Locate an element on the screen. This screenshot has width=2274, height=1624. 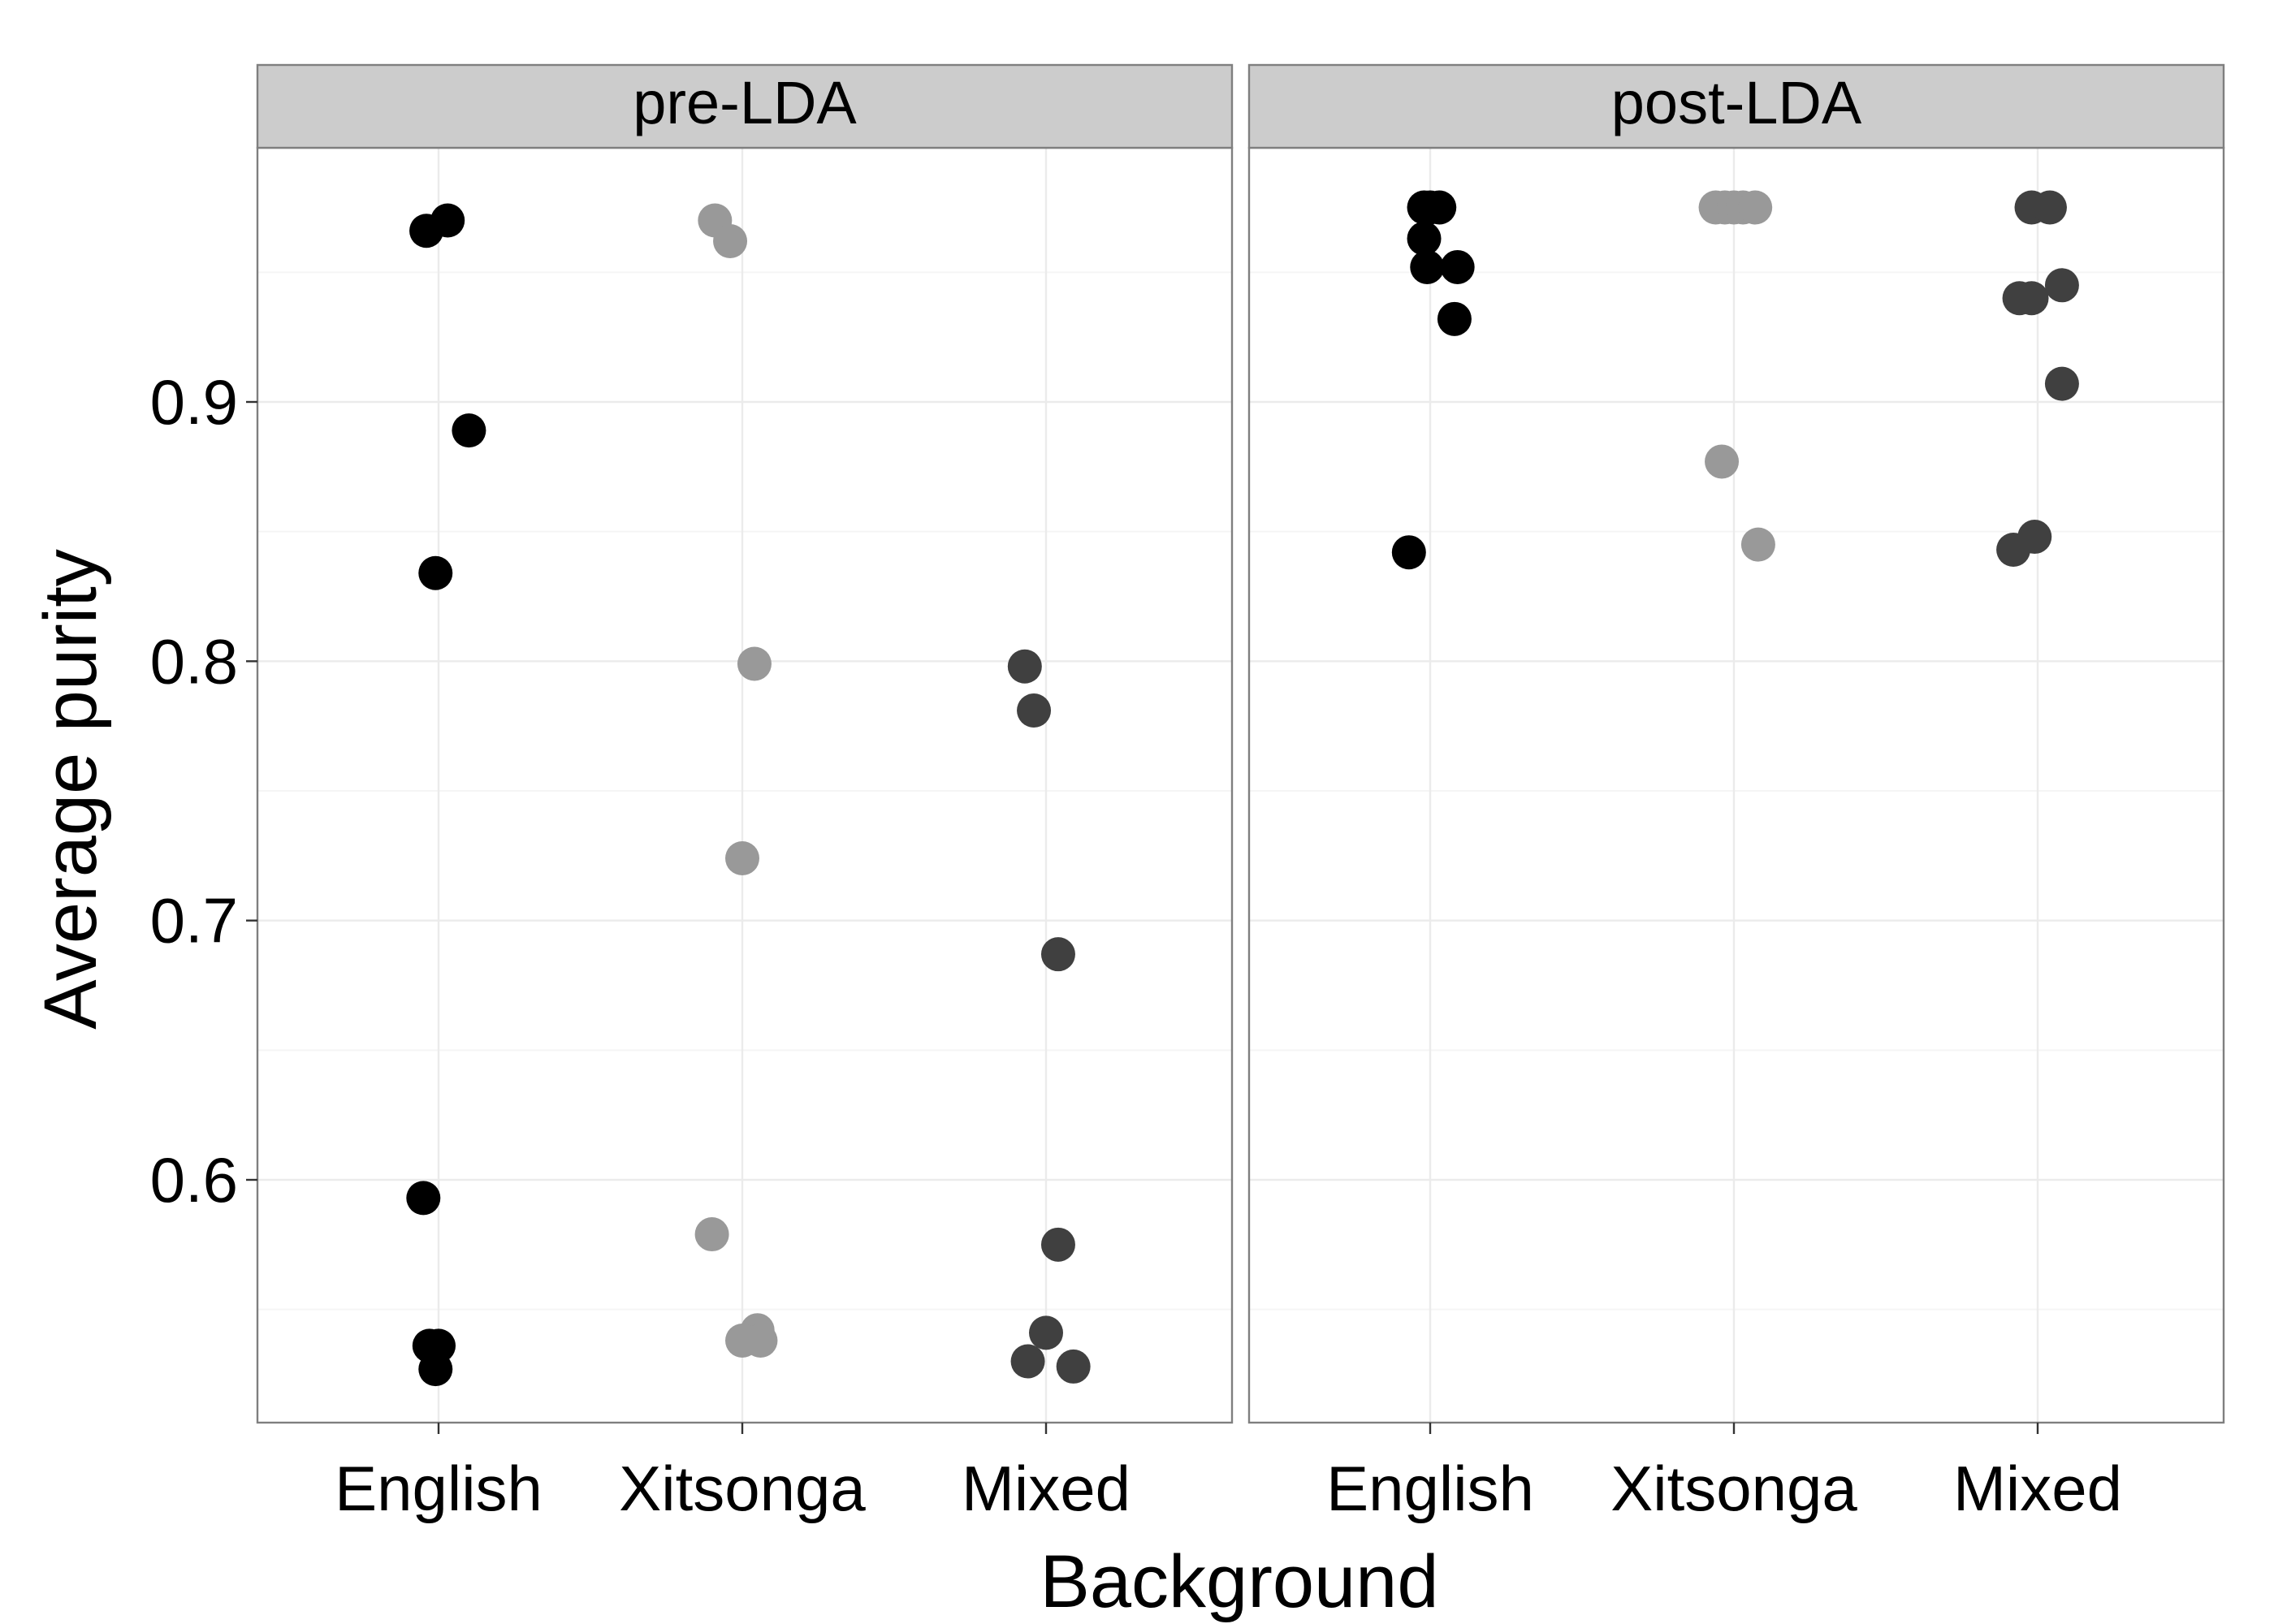
y-tick-label: 0.9 is located at coordinates (194, 402).